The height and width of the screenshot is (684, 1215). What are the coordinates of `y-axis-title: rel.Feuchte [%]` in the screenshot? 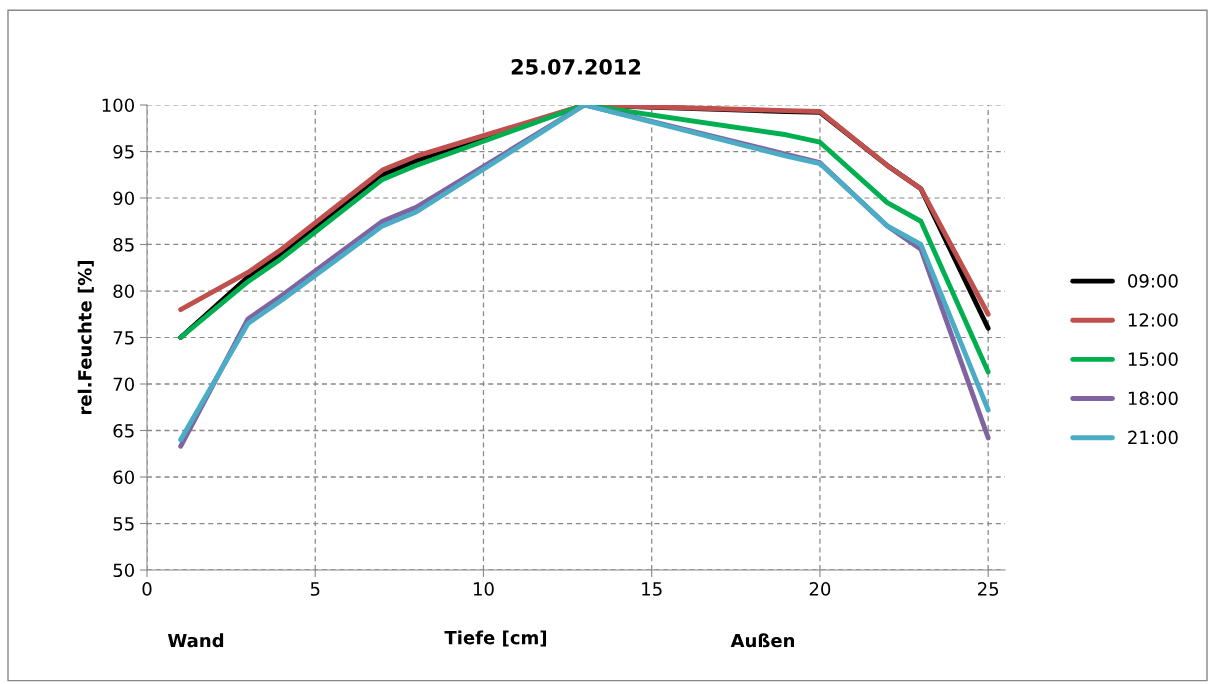 It's located at (85, 337).